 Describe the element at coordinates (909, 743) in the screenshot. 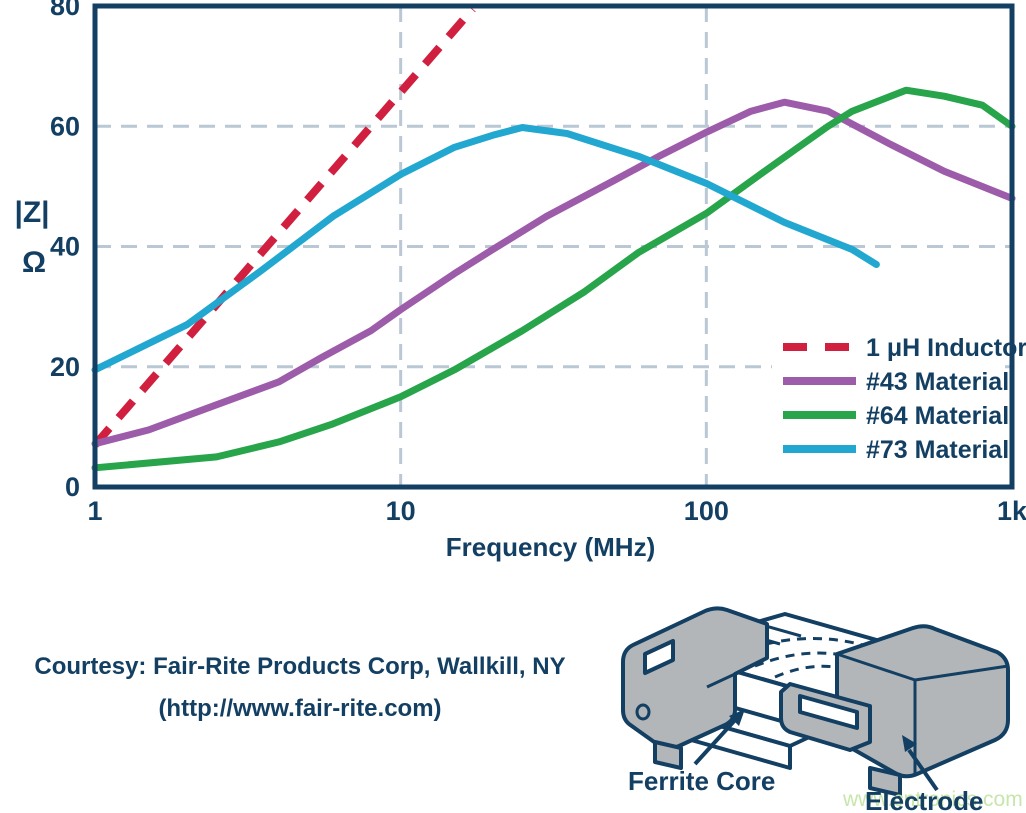

I see `electrode-arrowhead` at that location.